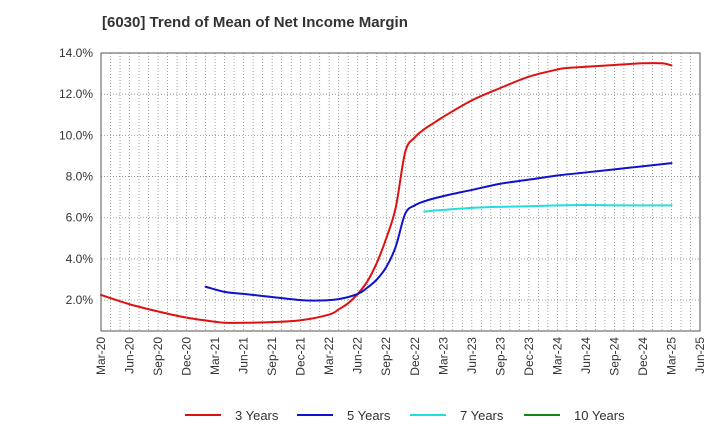 This screenshot has height=440, width=720. Describe the element at coordinates (244, 355) in the screenshot. I see `x-tick-label: Jun-21` at that location.